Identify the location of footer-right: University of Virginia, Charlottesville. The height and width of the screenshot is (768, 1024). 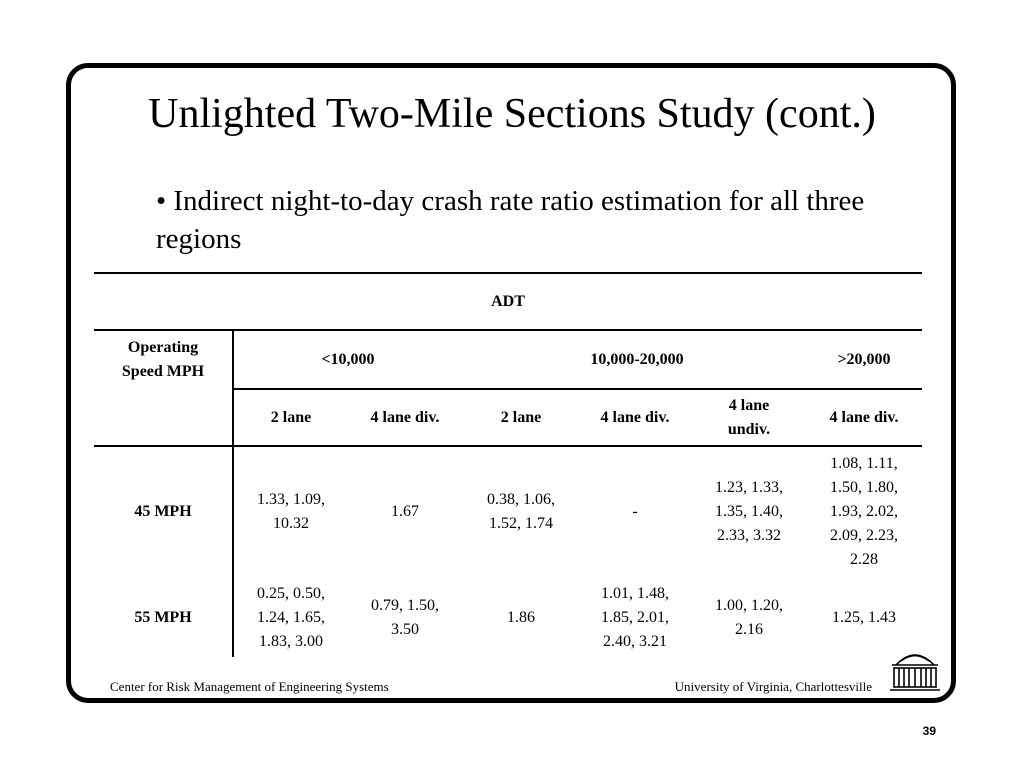
(773, 686).